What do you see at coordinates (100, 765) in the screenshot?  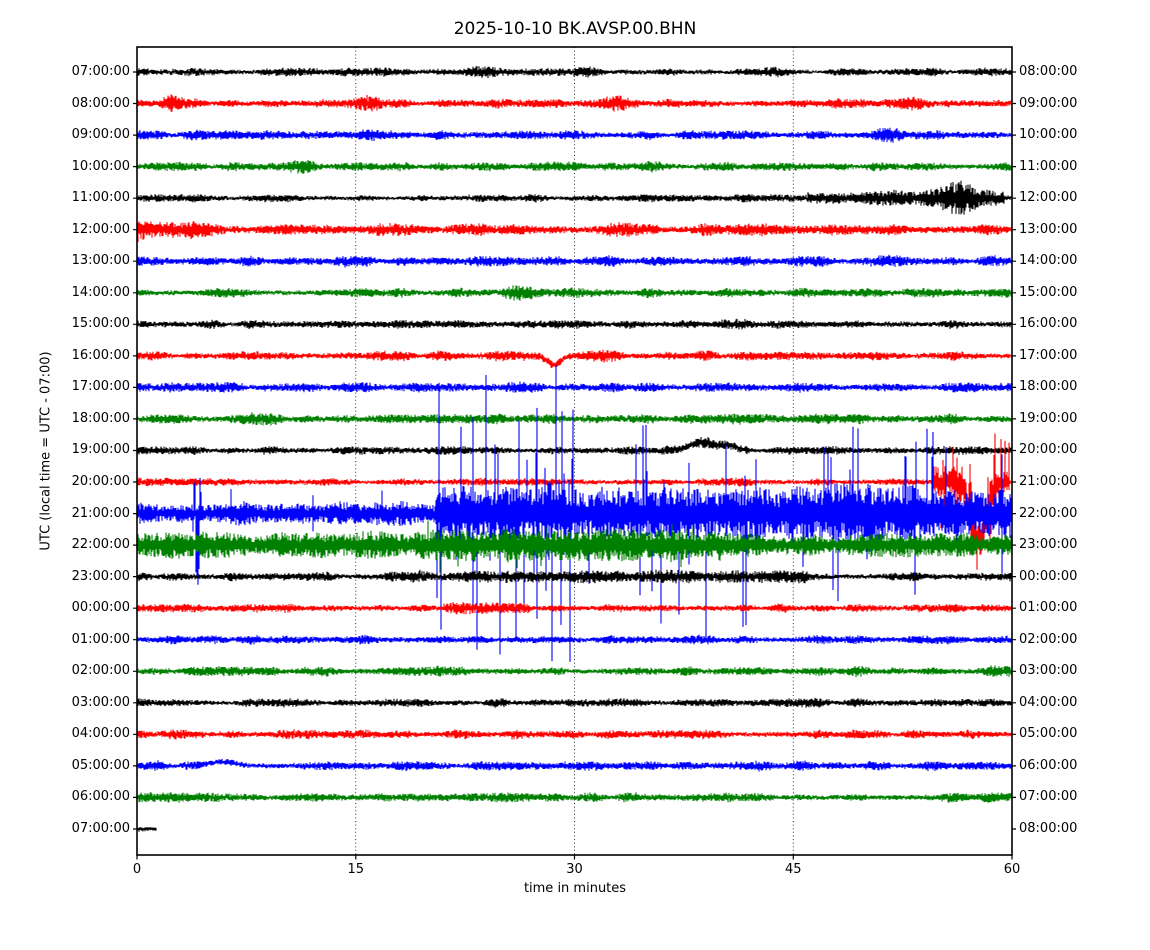 I see `ytick-utc-label-22: 05:00:00` at bounding box center [100, 765].